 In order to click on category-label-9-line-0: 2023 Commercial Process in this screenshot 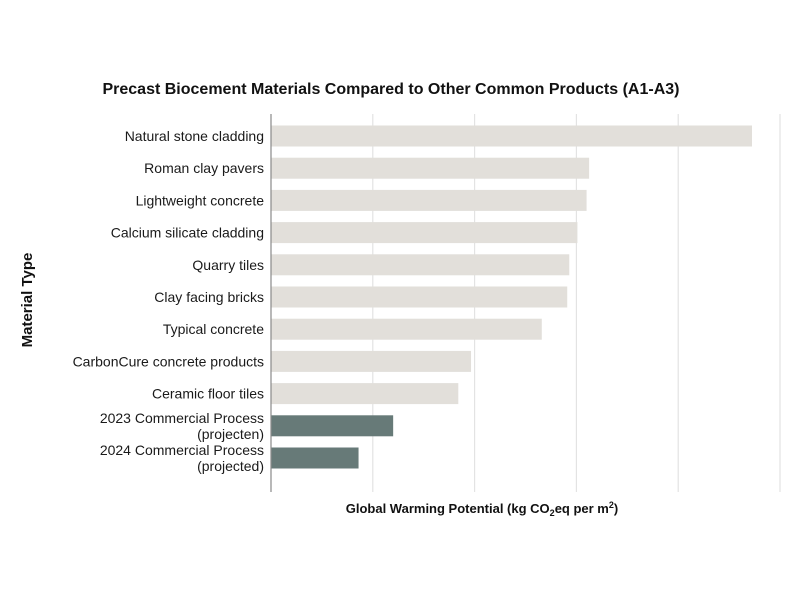, I will do `click(182, 418)`.